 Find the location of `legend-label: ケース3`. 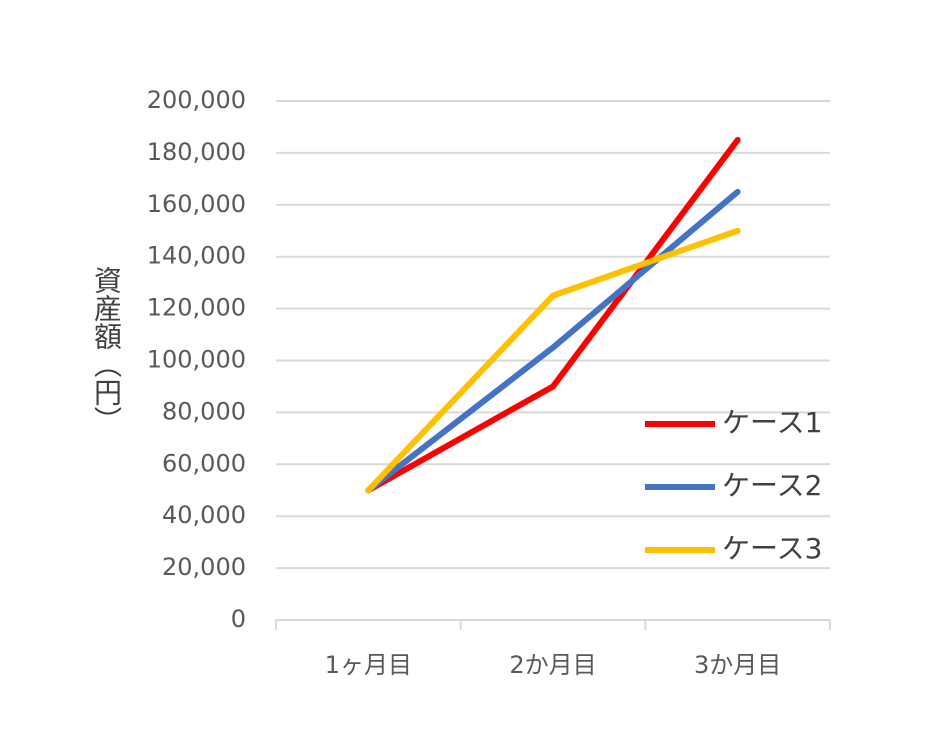

legend-label: ケース3 is located at coordinates (772, 548).